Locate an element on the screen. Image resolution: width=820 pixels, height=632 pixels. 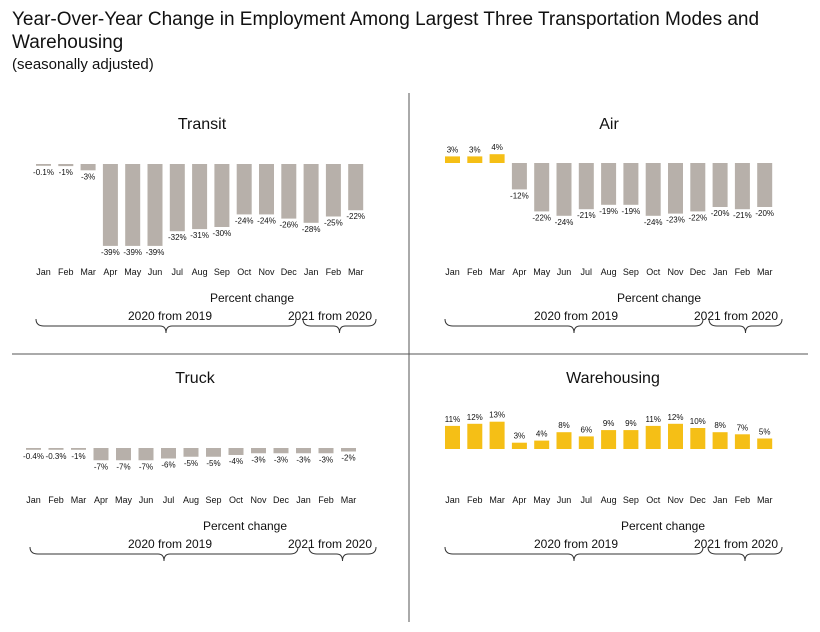
panel-2-month-label: Feb is located at coordinates (743, 272).